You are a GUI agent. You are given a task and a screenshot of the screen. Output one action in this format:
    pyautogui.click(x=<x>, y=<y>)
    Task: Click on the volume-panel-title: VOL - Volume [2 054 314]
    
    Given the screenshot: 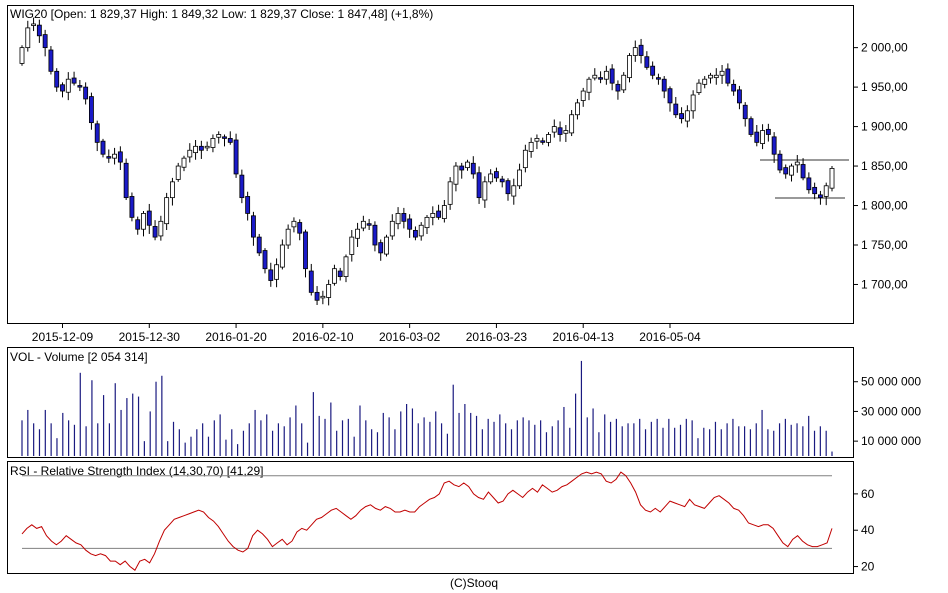 What is the action you would take?
    pyautogui.click(x=79, y=357)
    